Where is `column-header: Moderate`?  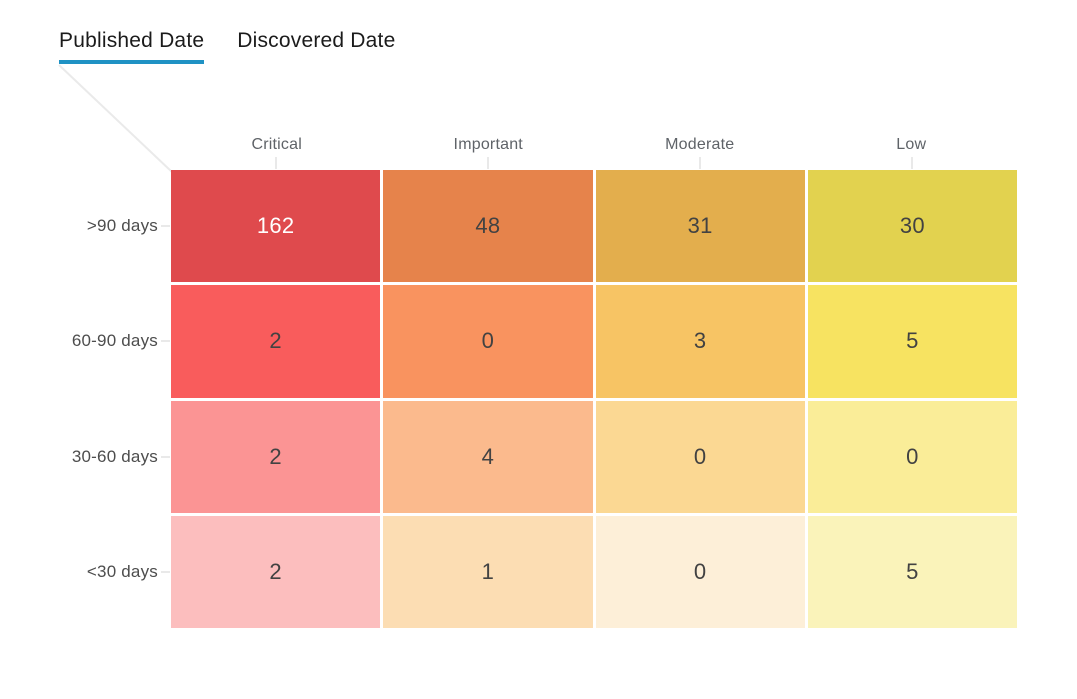
column-header: Moderate is located at coordinates (700, 144).